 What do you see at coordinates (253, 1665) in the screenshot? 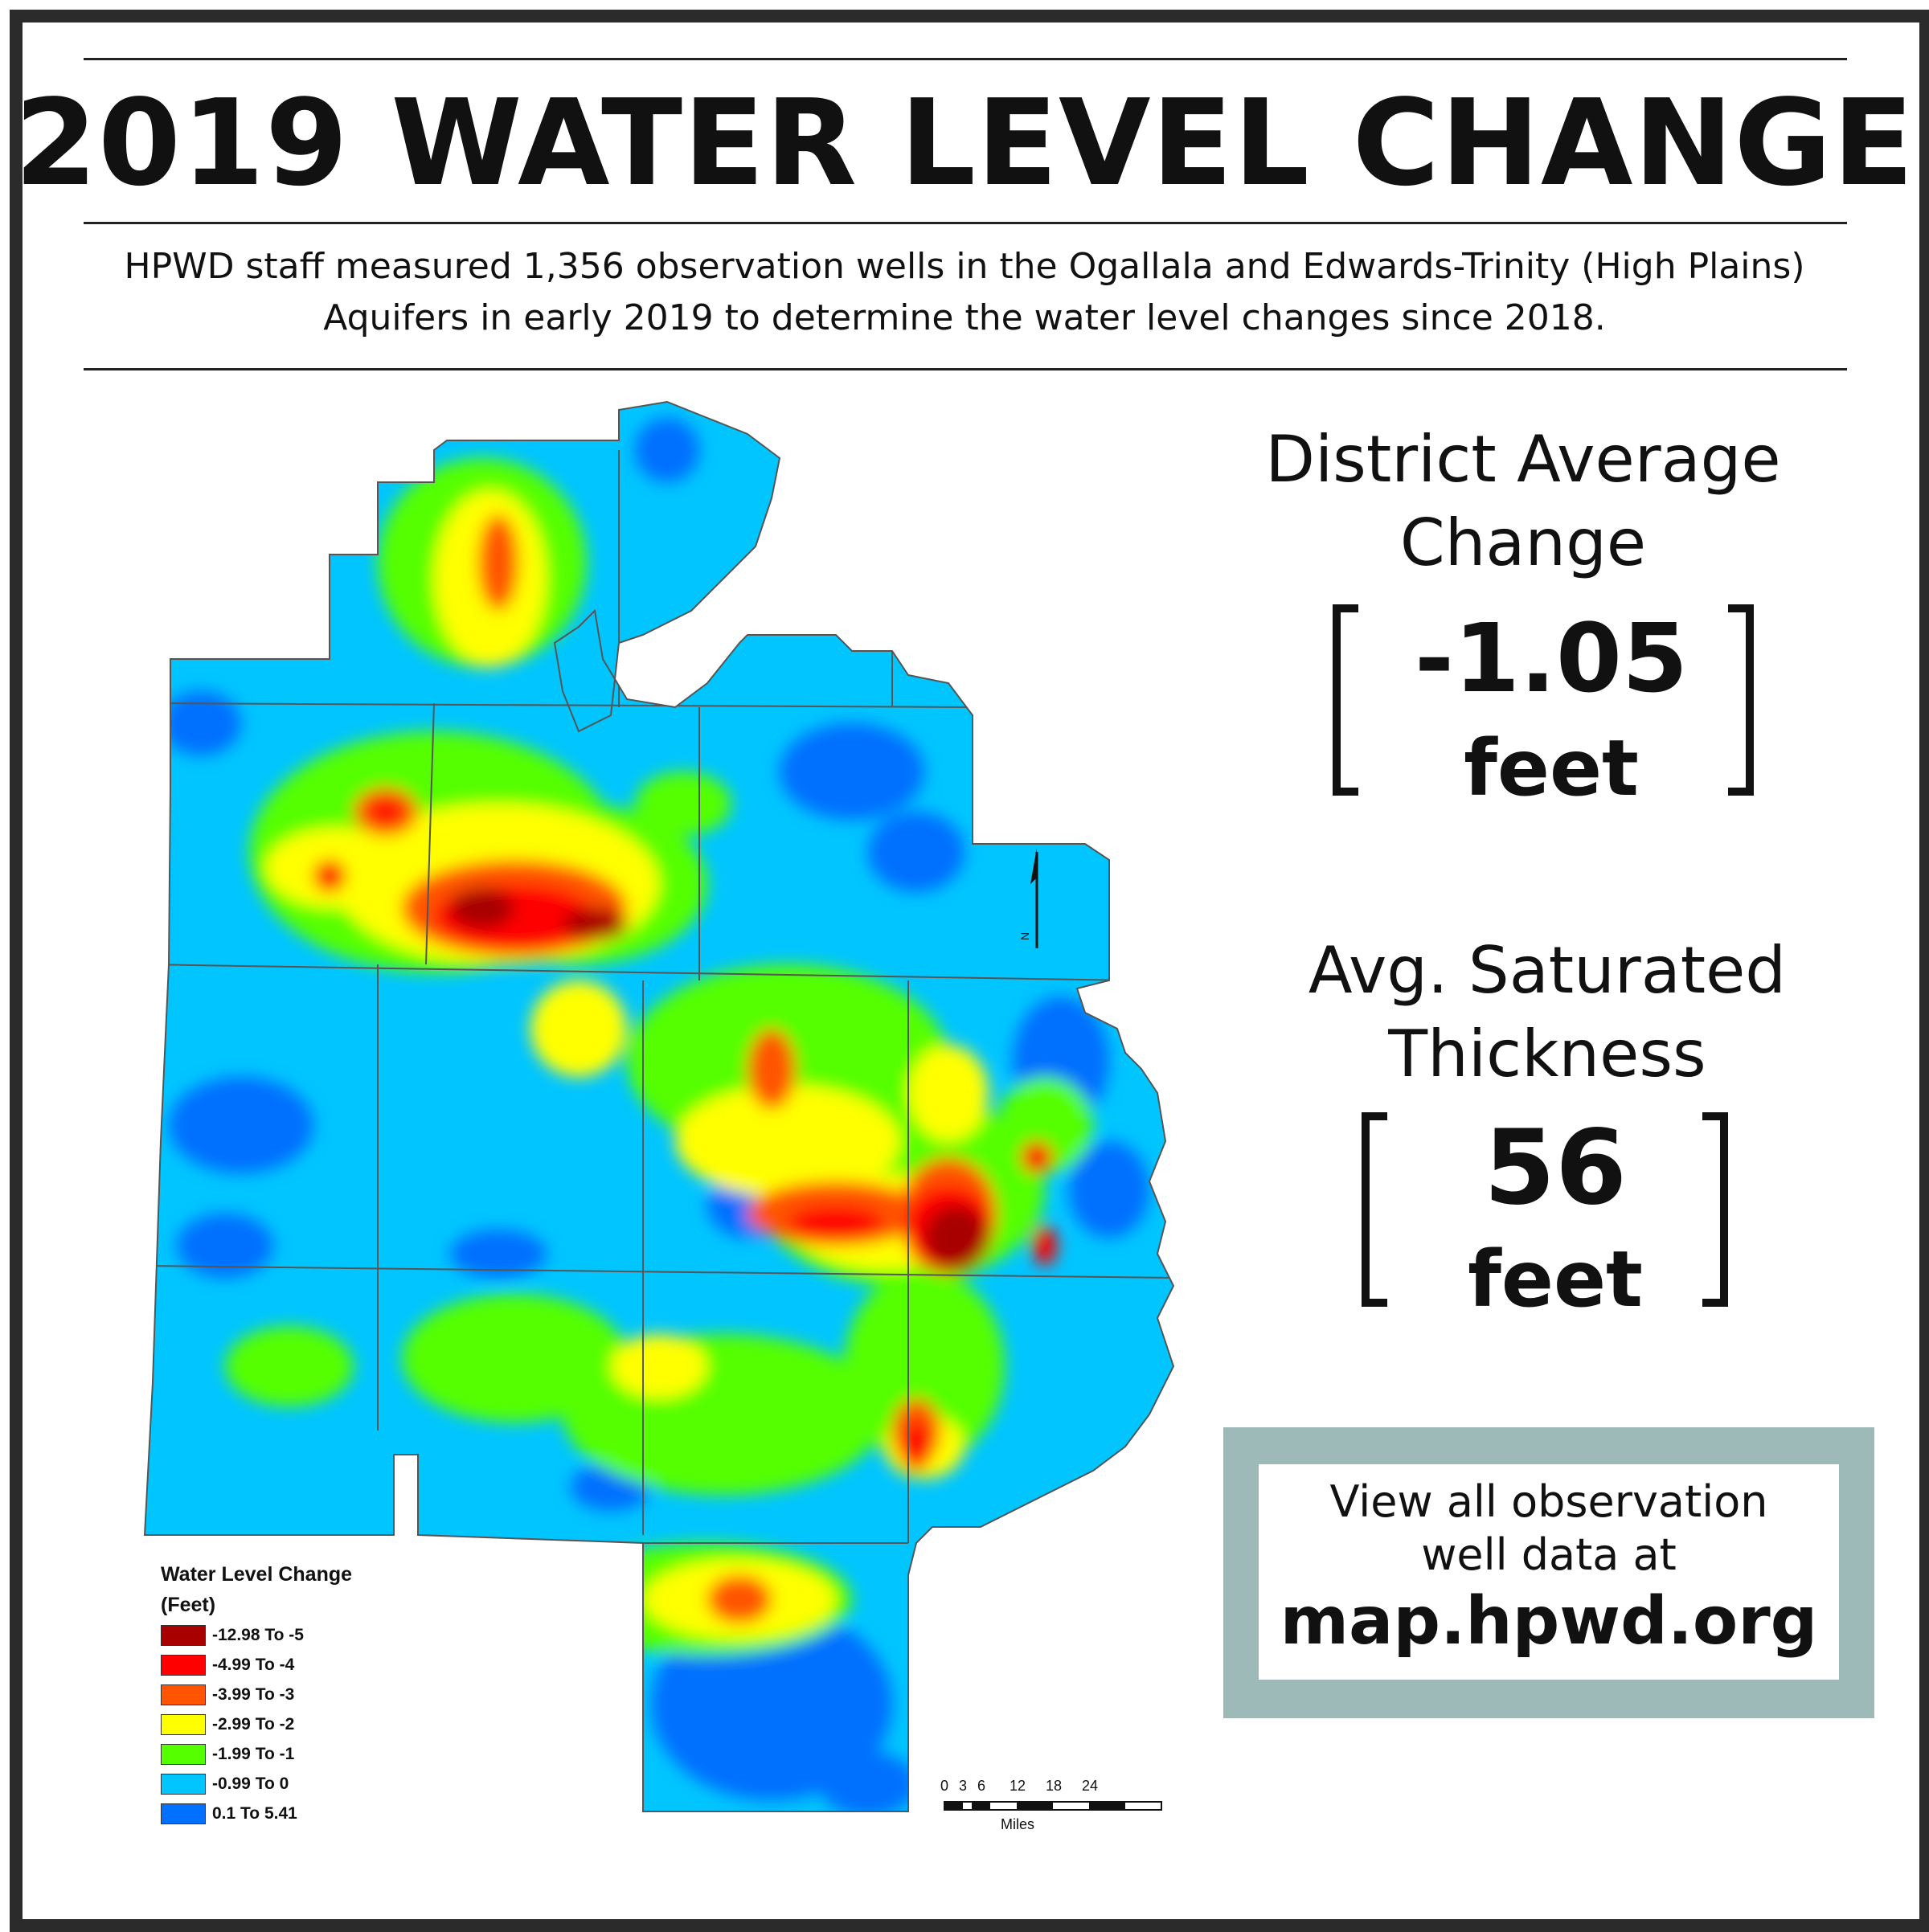
I see `legend-label: -4.99 To -4` at bounding box center [253, 1665].